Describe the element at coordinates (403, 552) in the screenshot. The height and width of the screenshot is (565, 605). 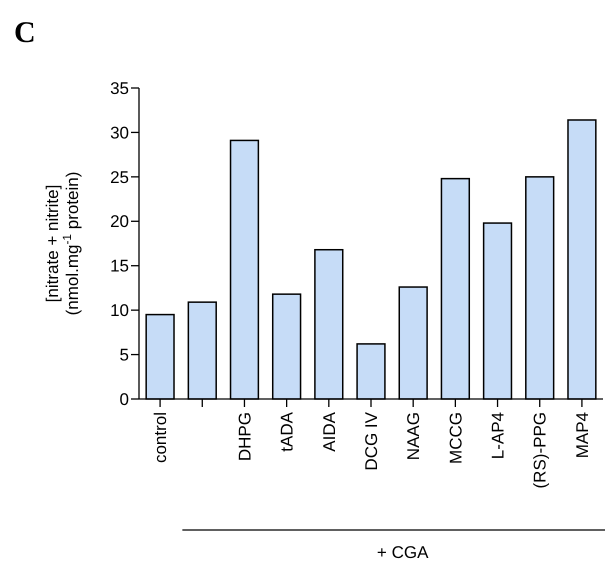
I see `text: + CGA` at that location.